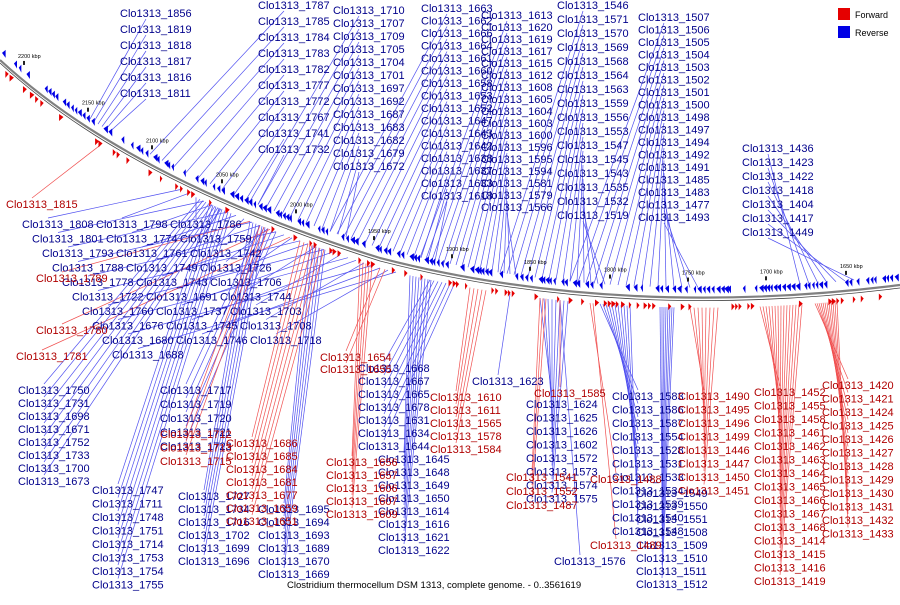 The width and height of the screenshot is (900, 605). Describe the element at coordinates (844, 32) in the screenshot. I see `legend-reverse-swatch` at that location.